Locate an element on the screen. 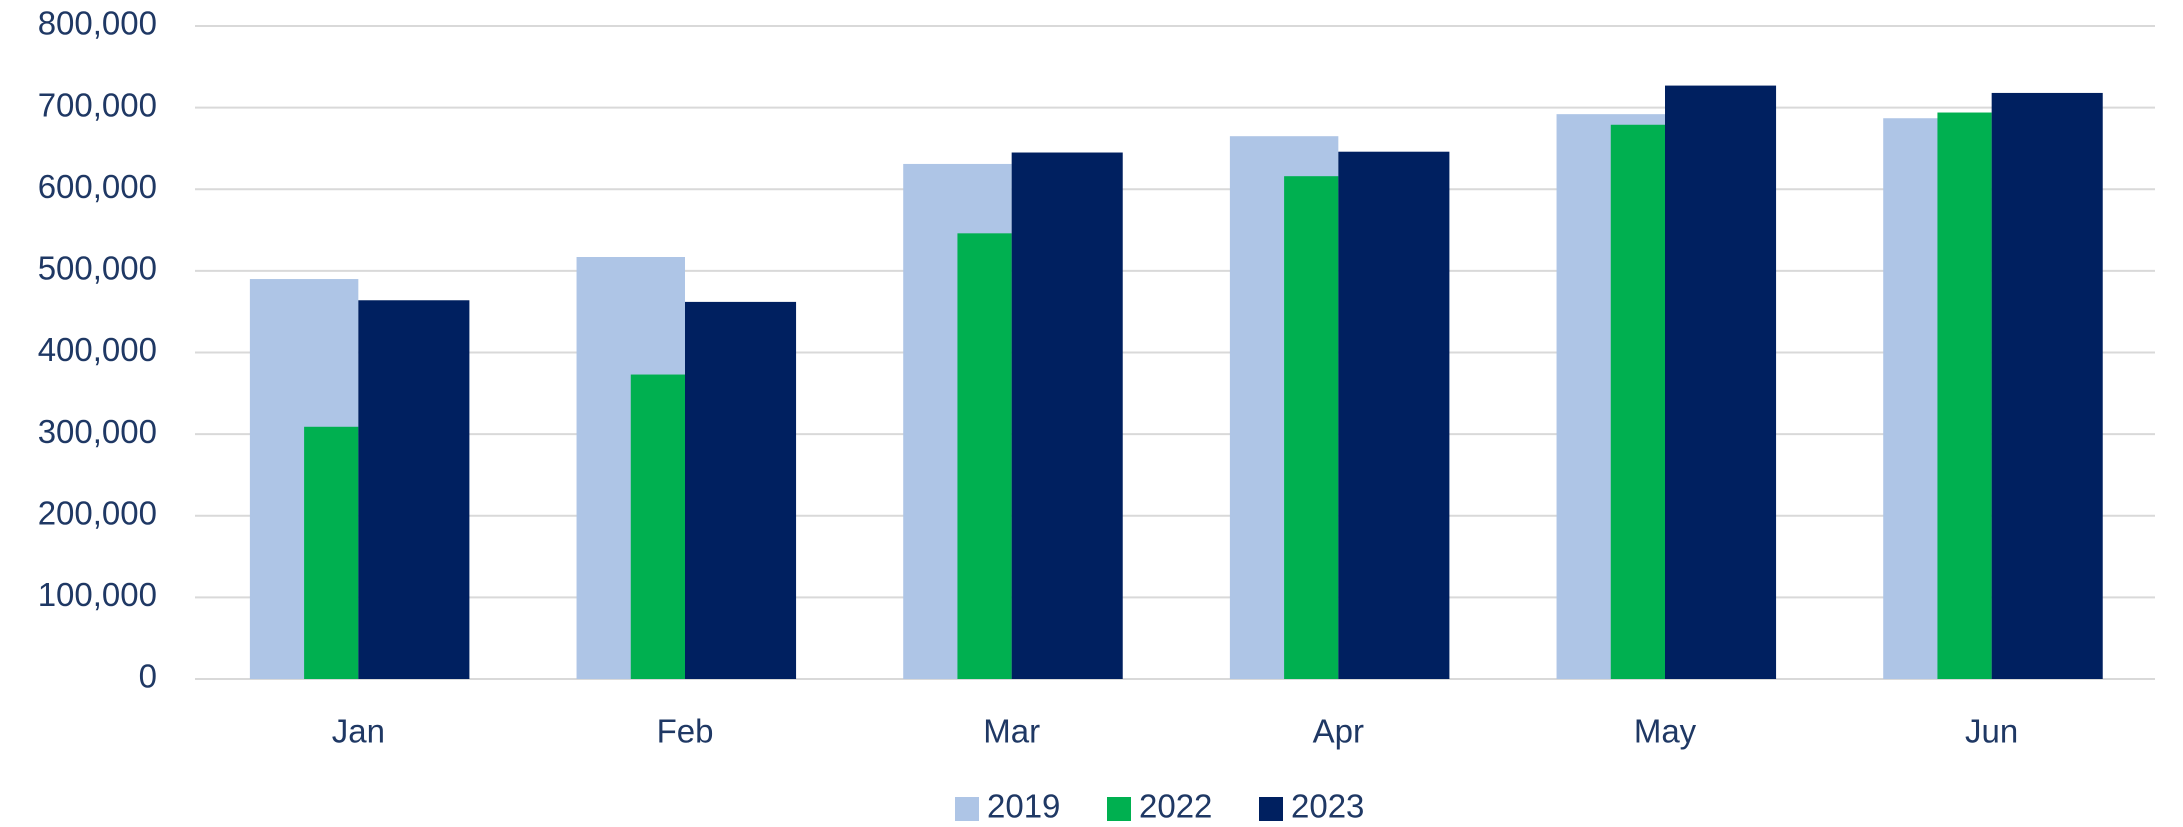  x-tick-label: Mar is located at coordinates (1011, 731).